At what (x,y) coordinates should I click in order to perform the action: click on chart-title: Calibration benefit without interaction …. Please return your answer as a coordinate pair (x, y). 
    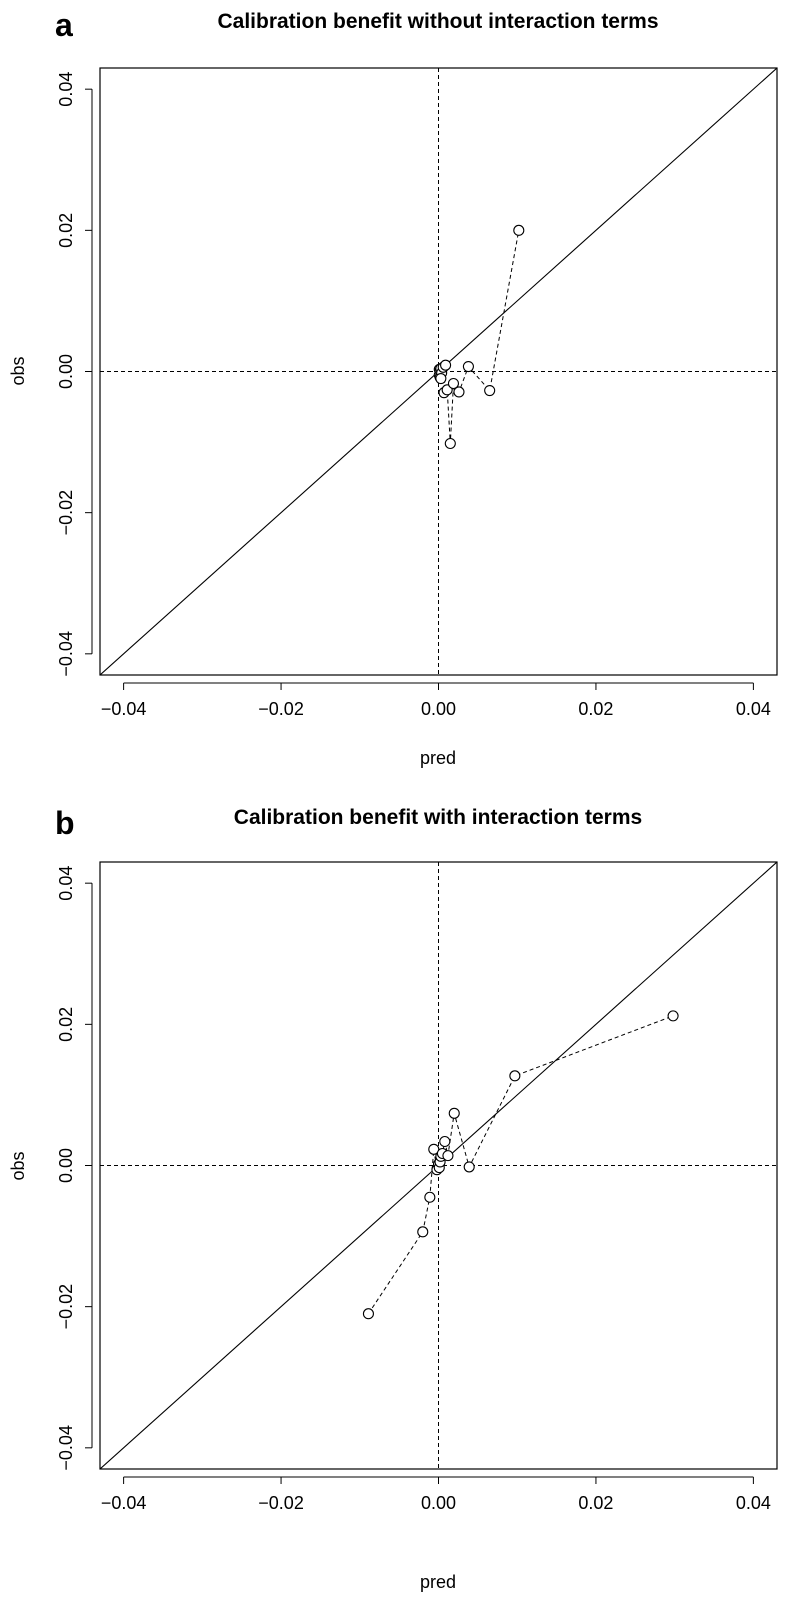
    Looking at the image, I should click on (437, 21).